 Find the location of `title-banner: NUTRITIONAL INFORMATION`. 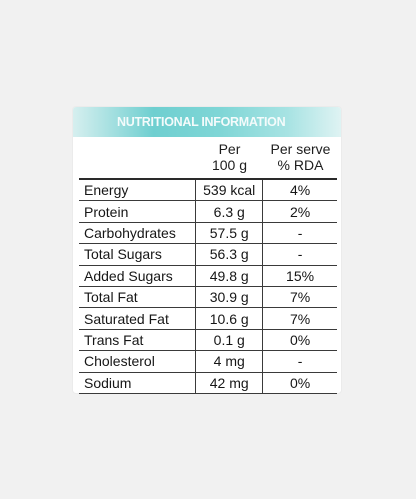

title-banner: NUTRITIONAL INFORMATION is located at coordinates (207, 122).